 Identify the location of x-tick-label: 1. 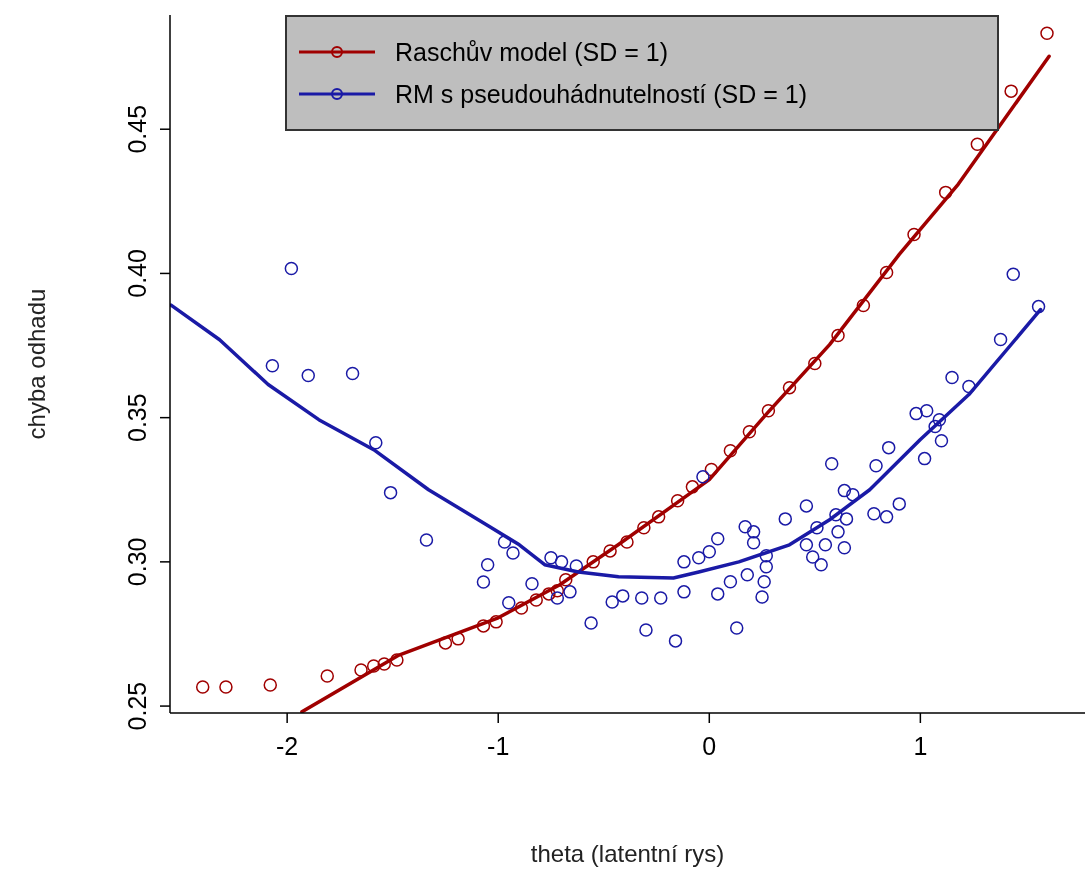
(920, 746).